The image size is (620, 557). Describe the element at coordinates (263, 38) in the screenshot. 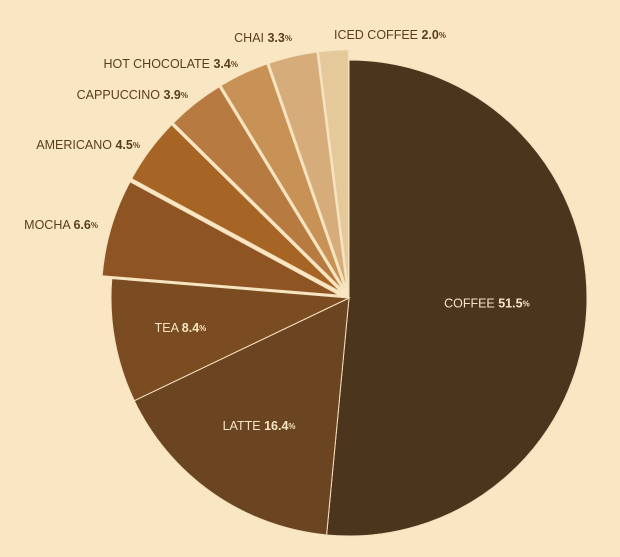

I see `slice-label-chai: CHAI 3.3%` at that location.